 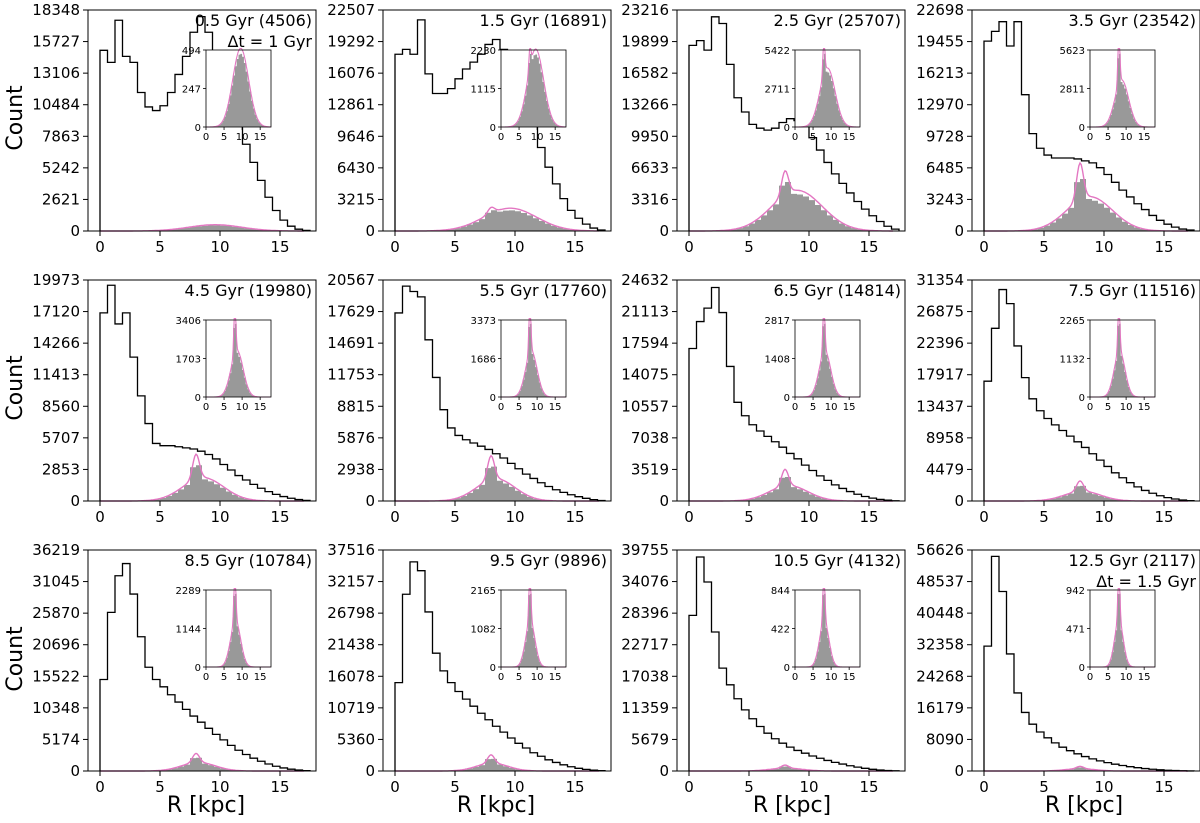 I want to click on y-tick-label: 20567, so click(x=351, y=280).